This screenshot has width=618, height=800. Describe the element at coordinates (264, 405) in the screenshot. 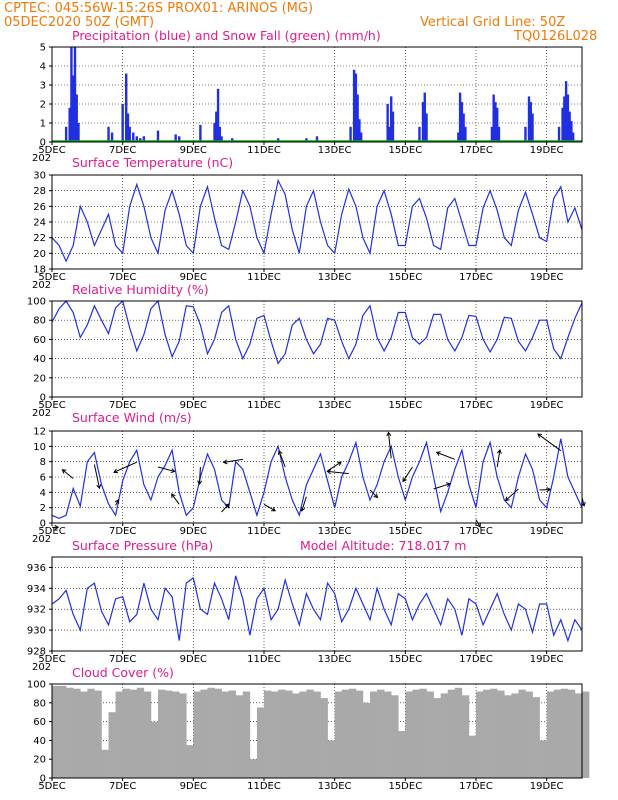

I see `x-tick-label: 11DEC` at that location.